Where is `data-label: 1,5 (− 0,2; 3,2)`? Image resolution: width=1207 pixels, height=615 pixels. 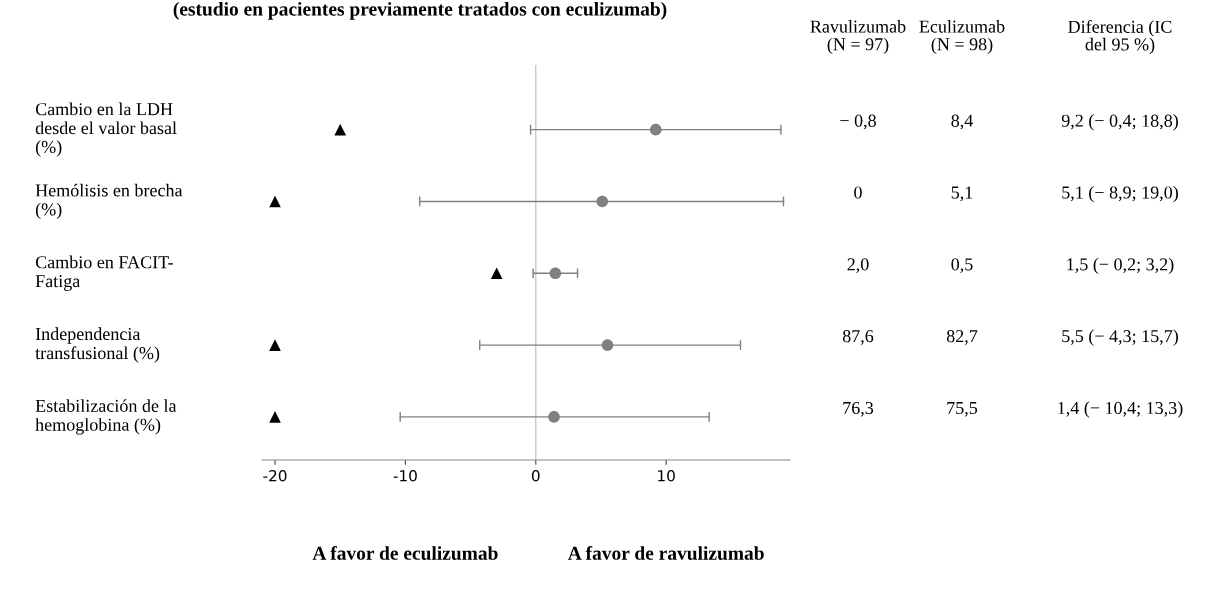
data-label: 1,5 (− 0,2; 3,2) is located at coordinates (1120, 266).